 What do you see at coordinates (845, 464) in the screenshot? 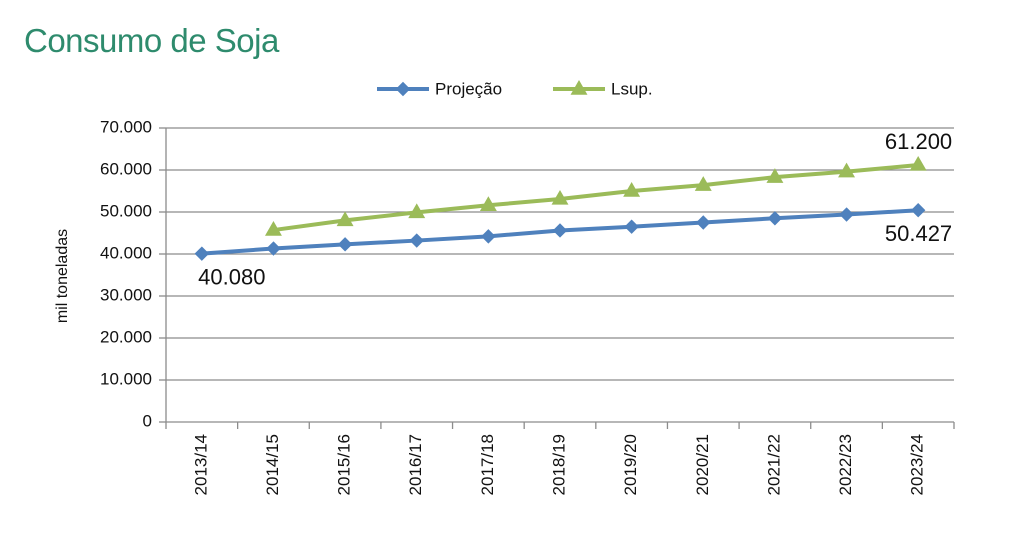
I see `x-tick-label: 2022/23` at bounding box center [845, 464].